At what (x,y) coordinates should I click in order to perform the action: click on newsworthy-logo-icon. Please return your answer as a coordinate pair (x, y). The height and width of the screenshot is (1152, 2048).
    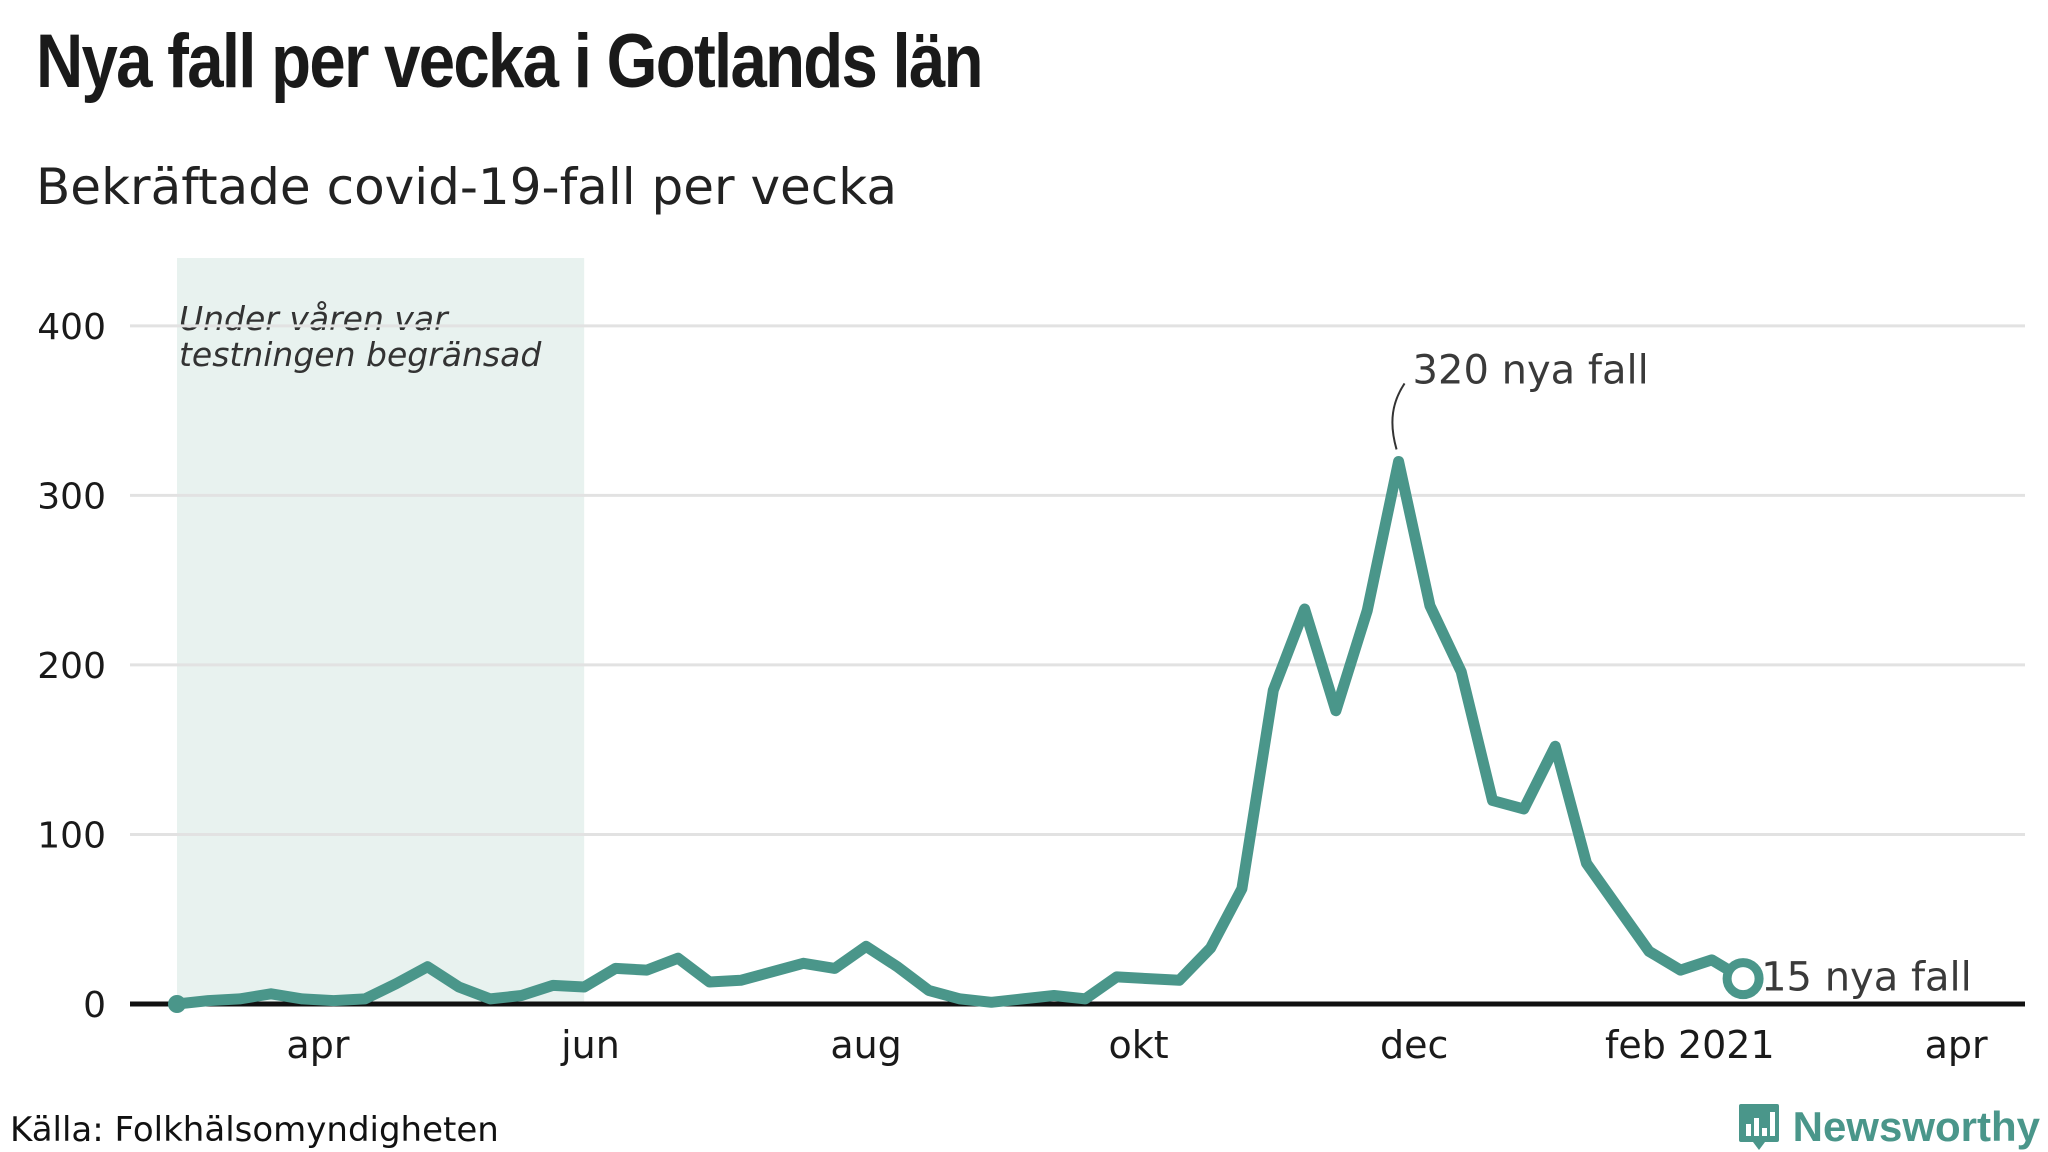
    Looking at the image, I should click on (1758, 1127).